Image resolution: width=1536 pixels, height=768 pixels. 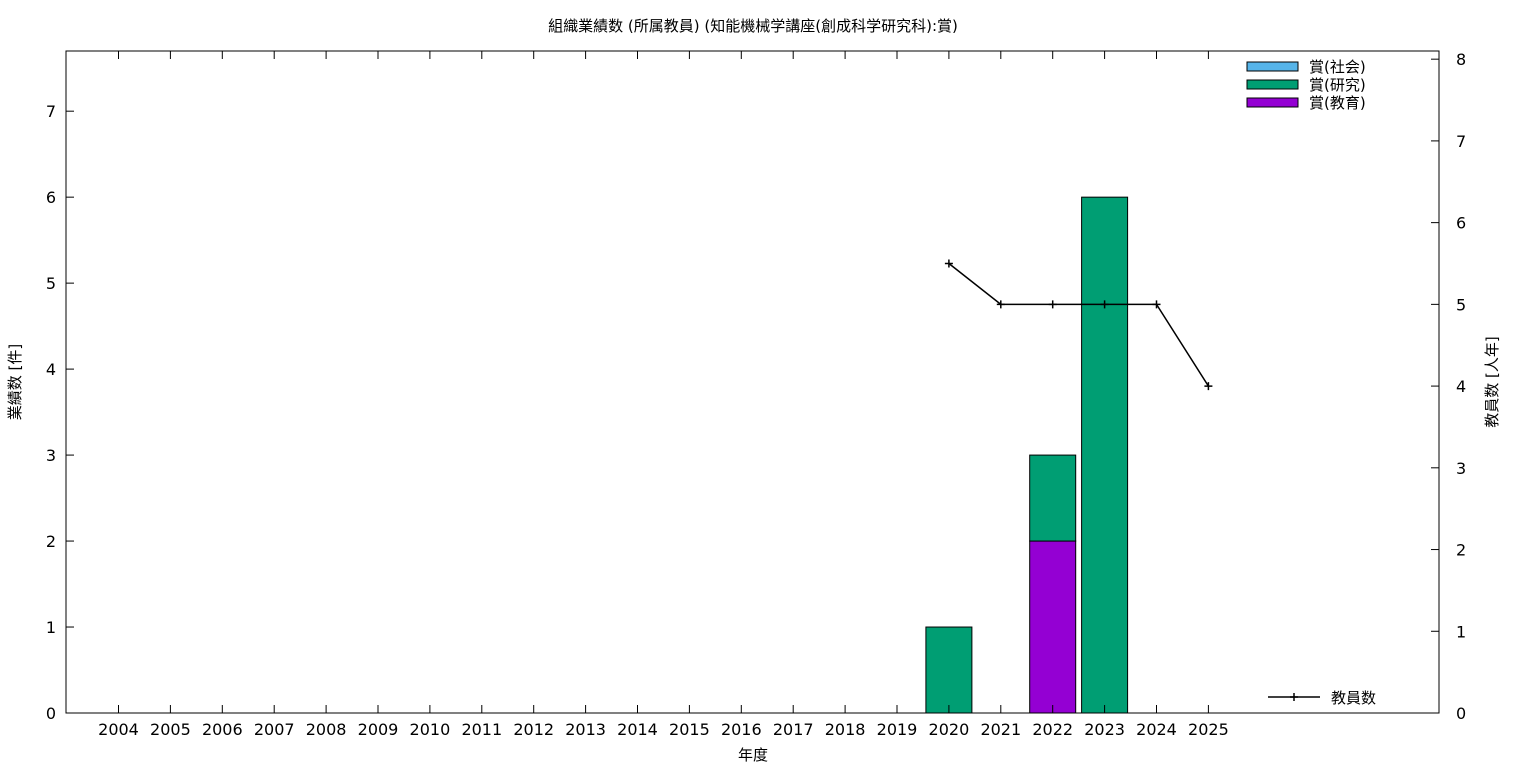 I want to click on y-tick-label-1: 1, so click(x=51, y=627).